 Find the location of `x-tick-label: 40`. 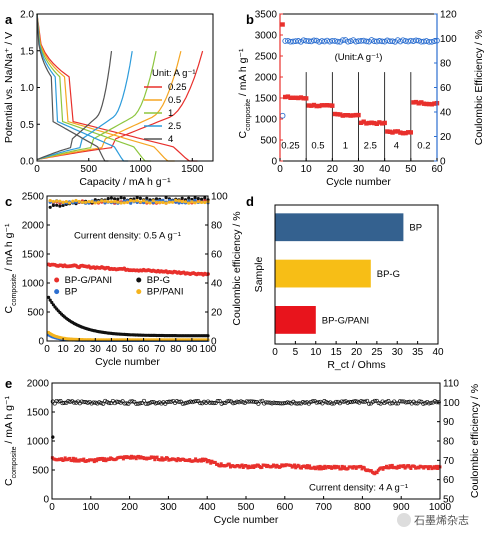

x-tick-label: 40 is located at coordinates (112, 349).